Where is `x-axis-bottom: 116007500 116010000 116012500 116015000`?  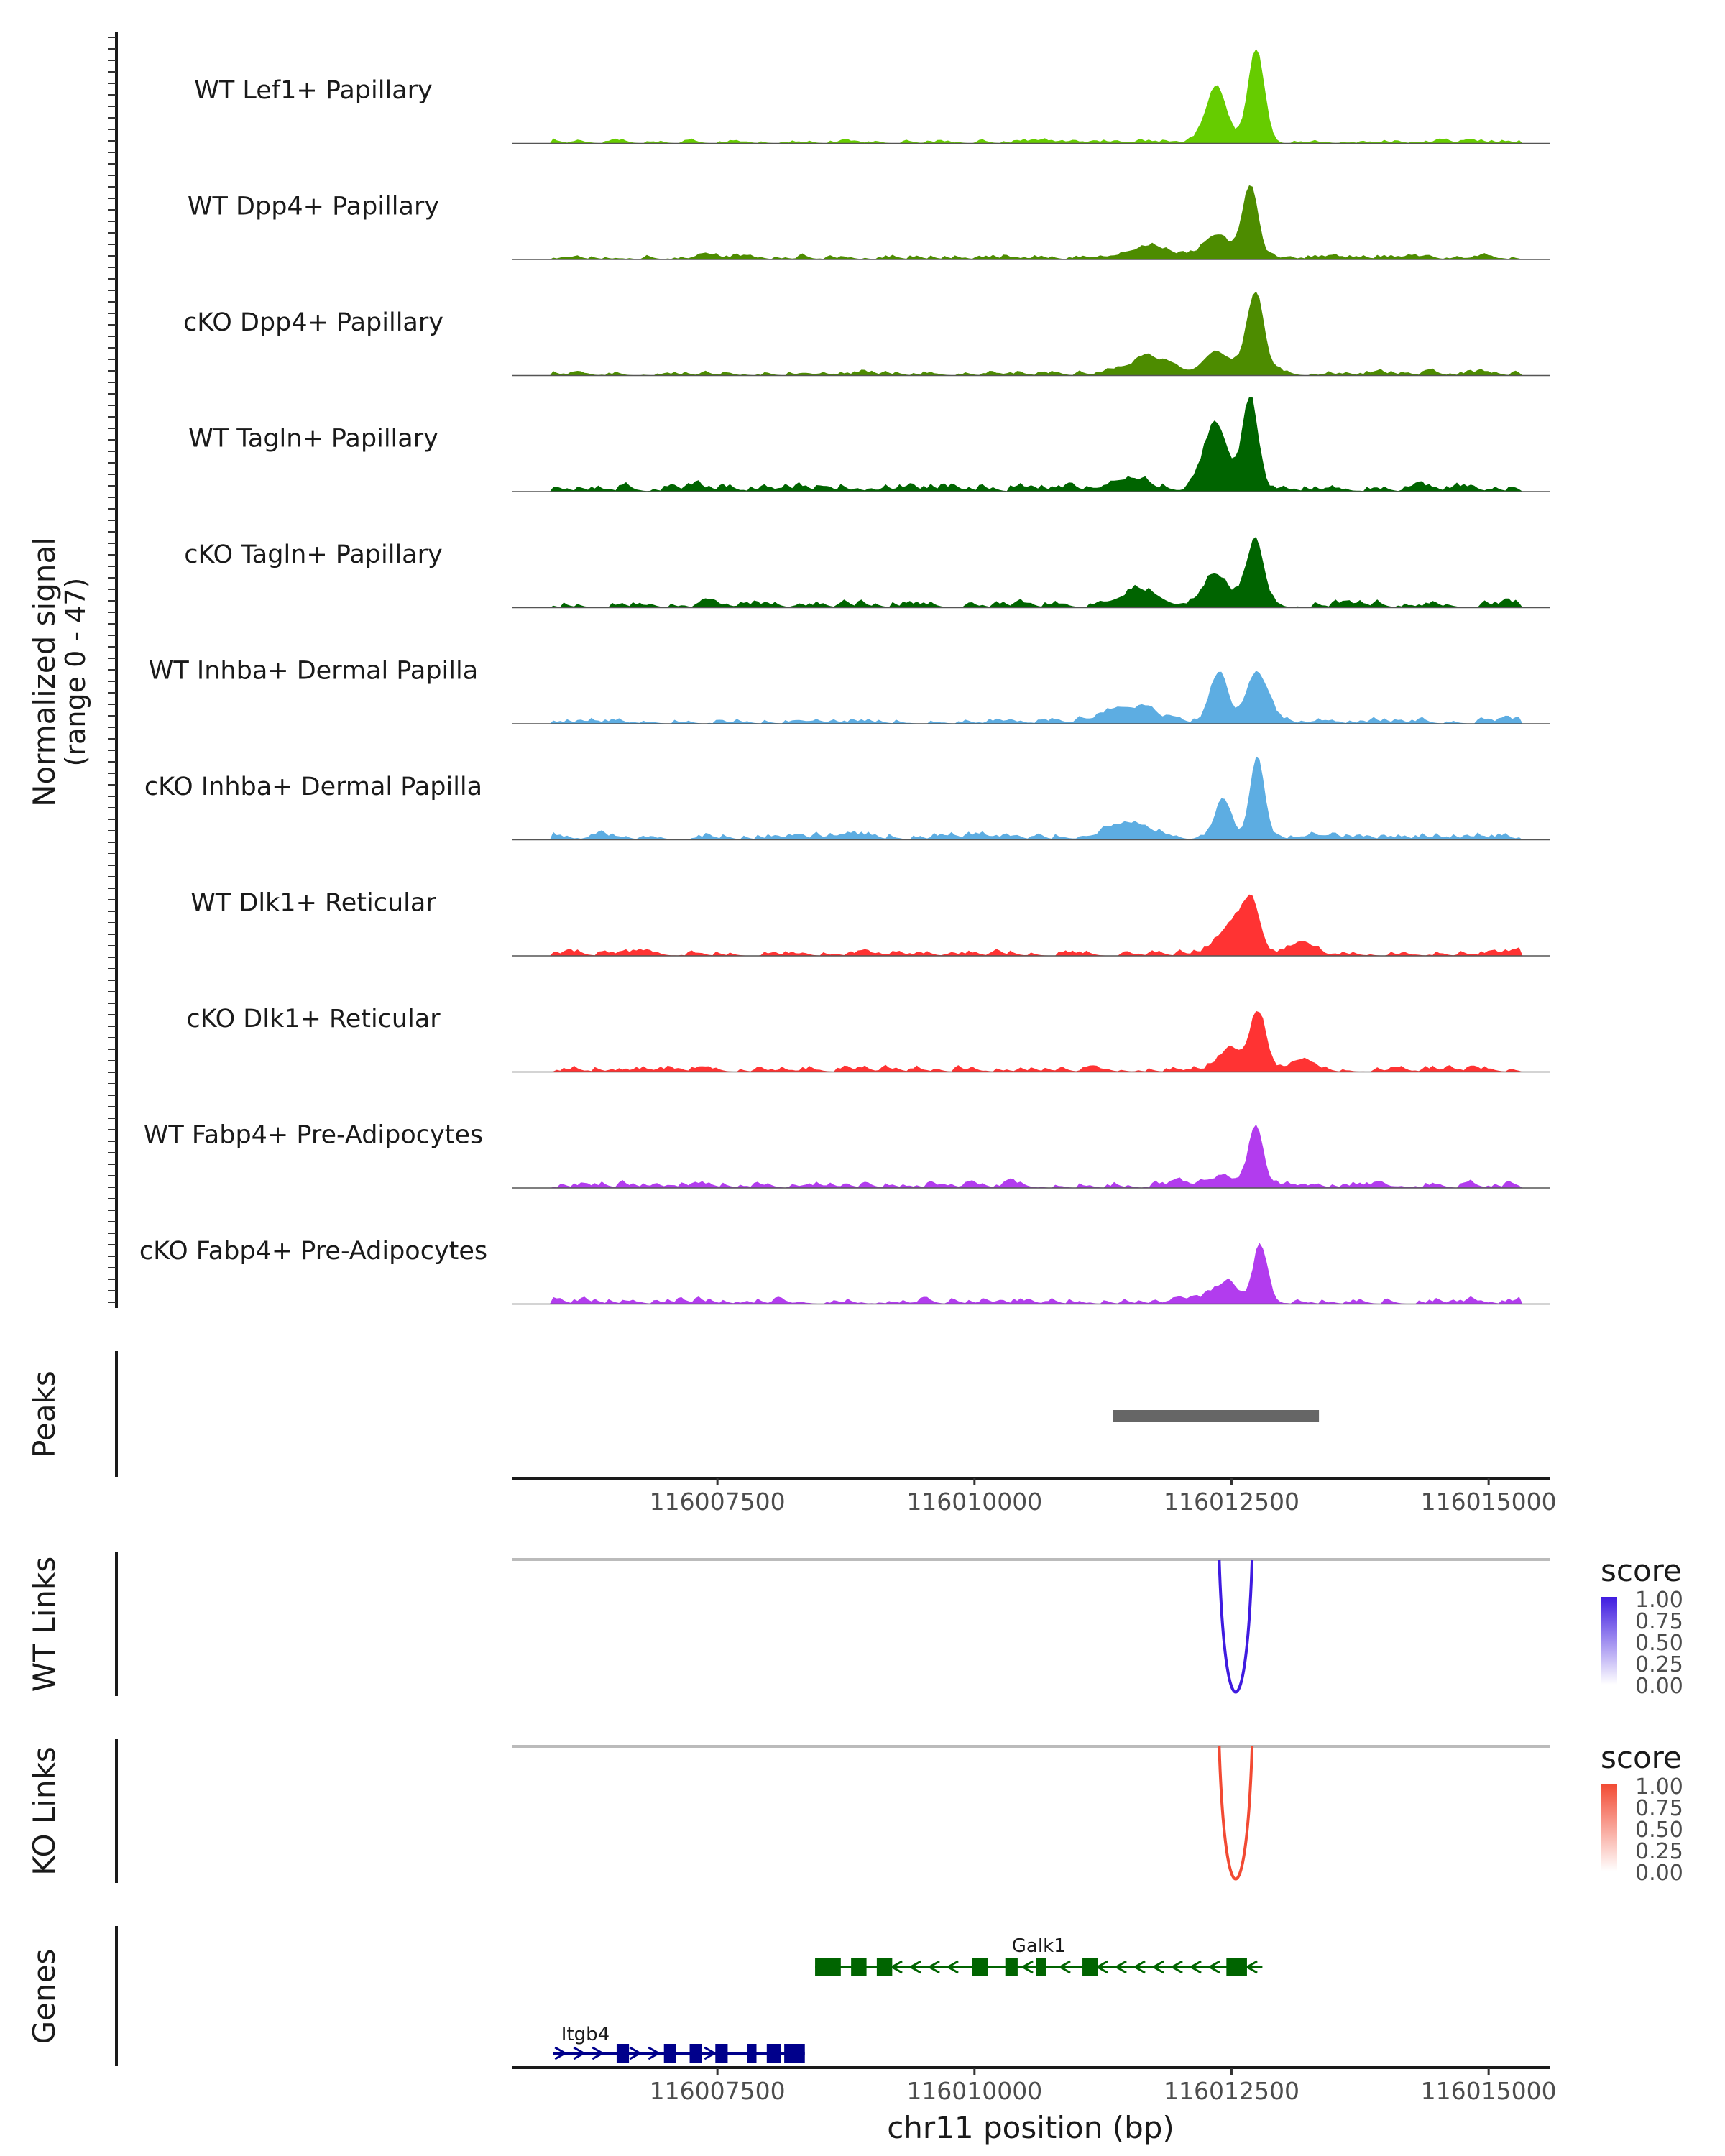 x-axis-bottom: 116007500 116010000 116012500 116015000 is located at coordinates (1034, 2085).